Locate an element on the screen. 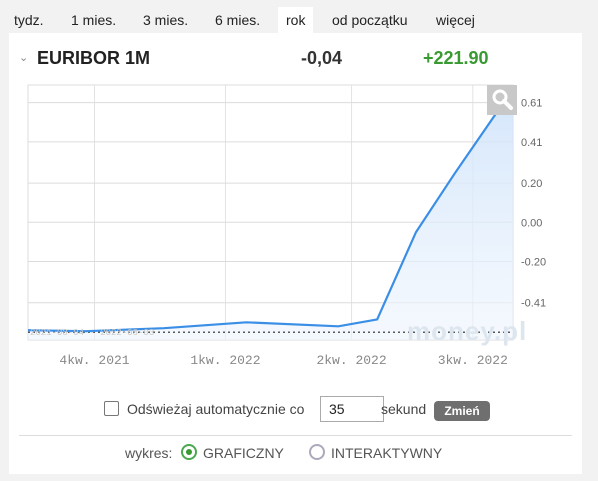 This screenshot has width=598, height=481. y-tick-label: -0.41 is located at coordinates (533, 304).